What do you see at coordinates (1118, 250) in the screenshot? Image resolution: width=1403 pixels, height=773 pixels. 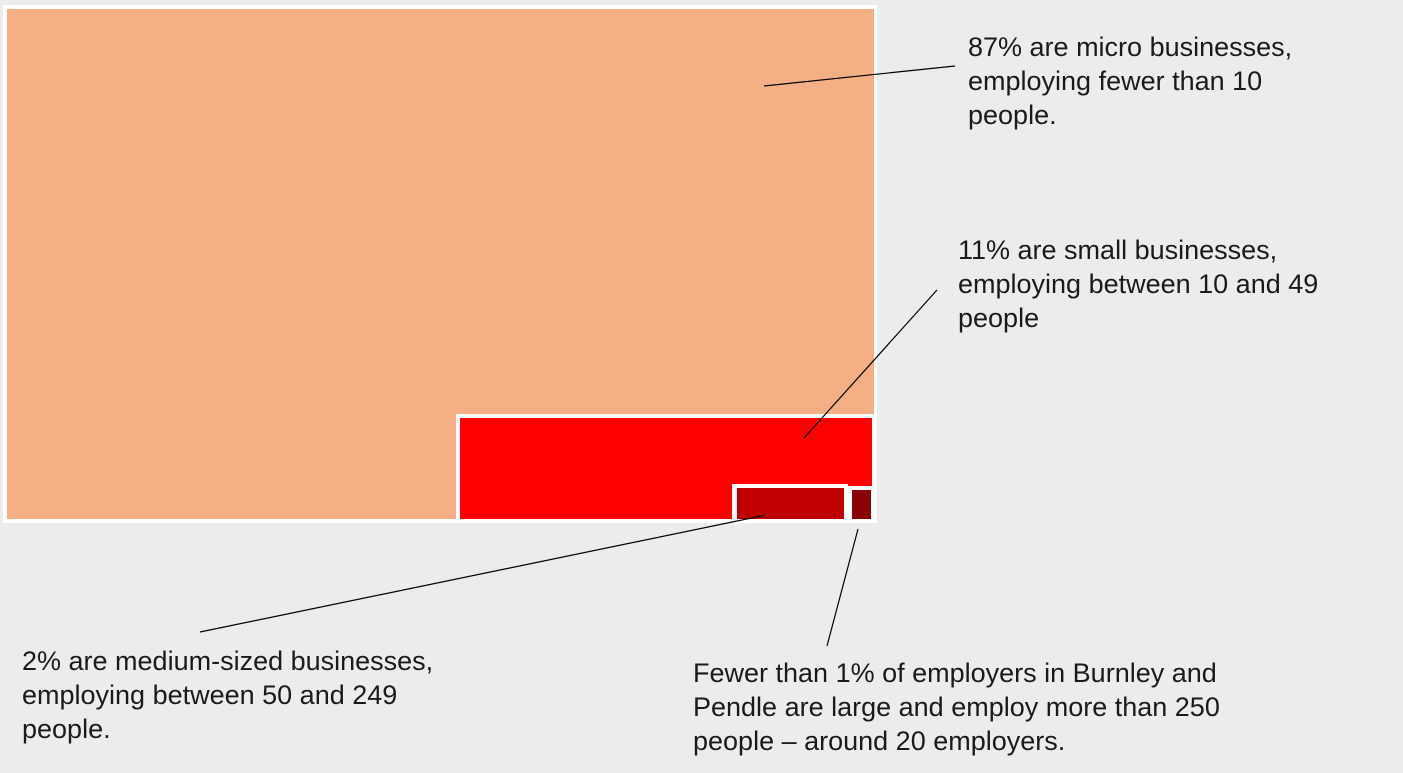 I see `label-small-line: 11% are small businesses,` at bounding box center [1118, 250].